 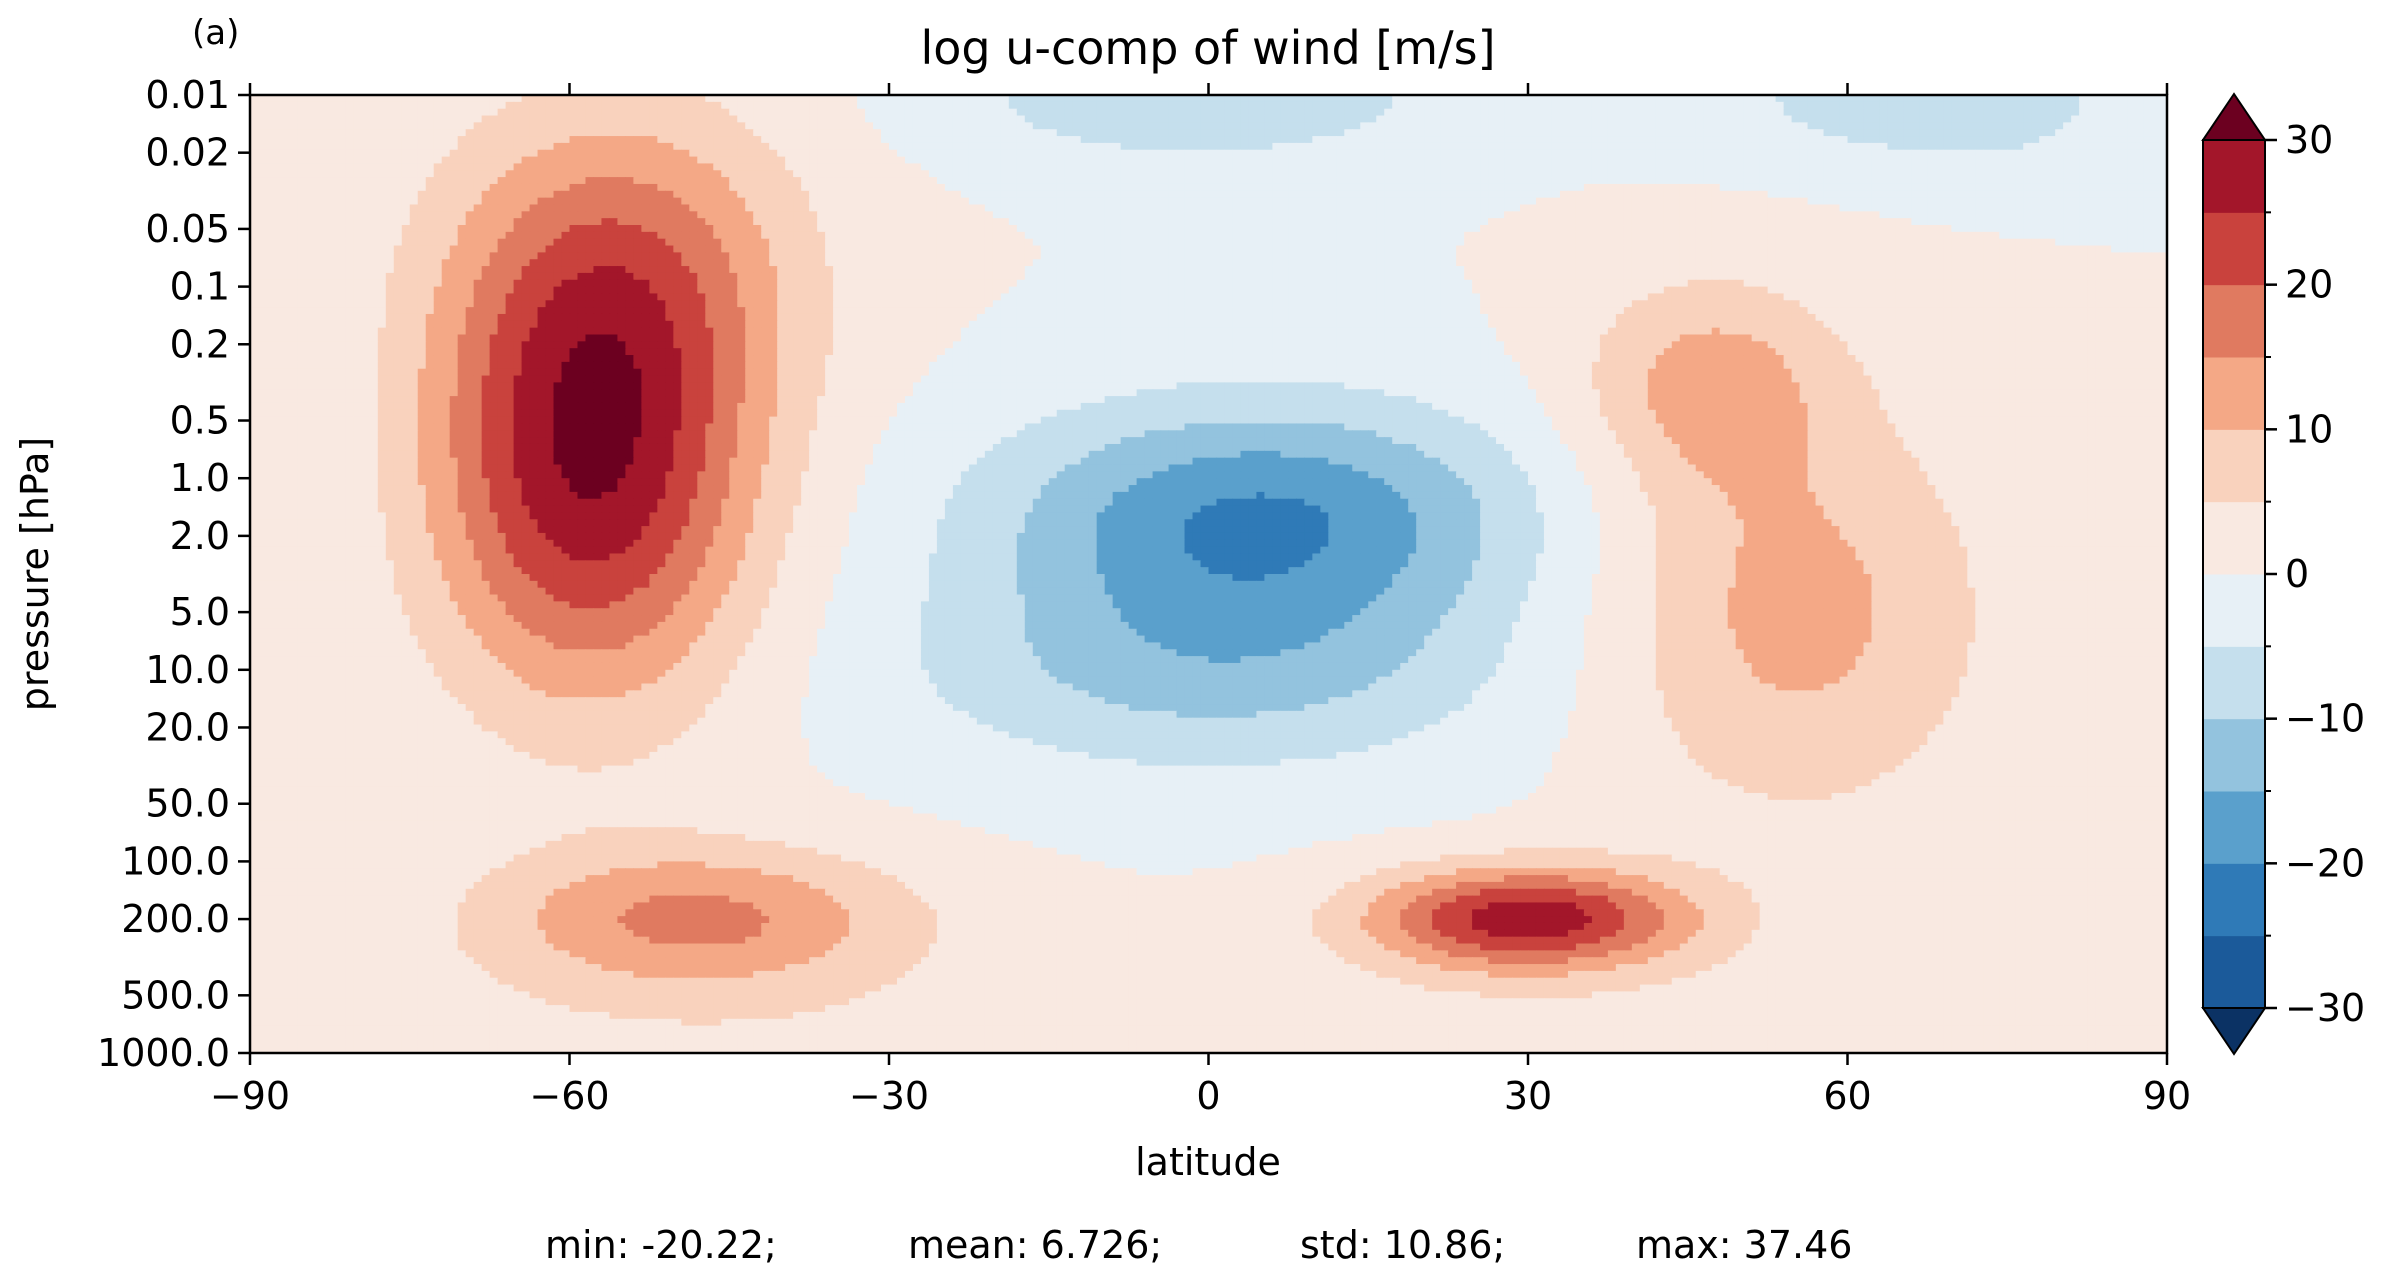 I want to click on y-axis-label: pressure [hPa], so click(x=35, y=574).